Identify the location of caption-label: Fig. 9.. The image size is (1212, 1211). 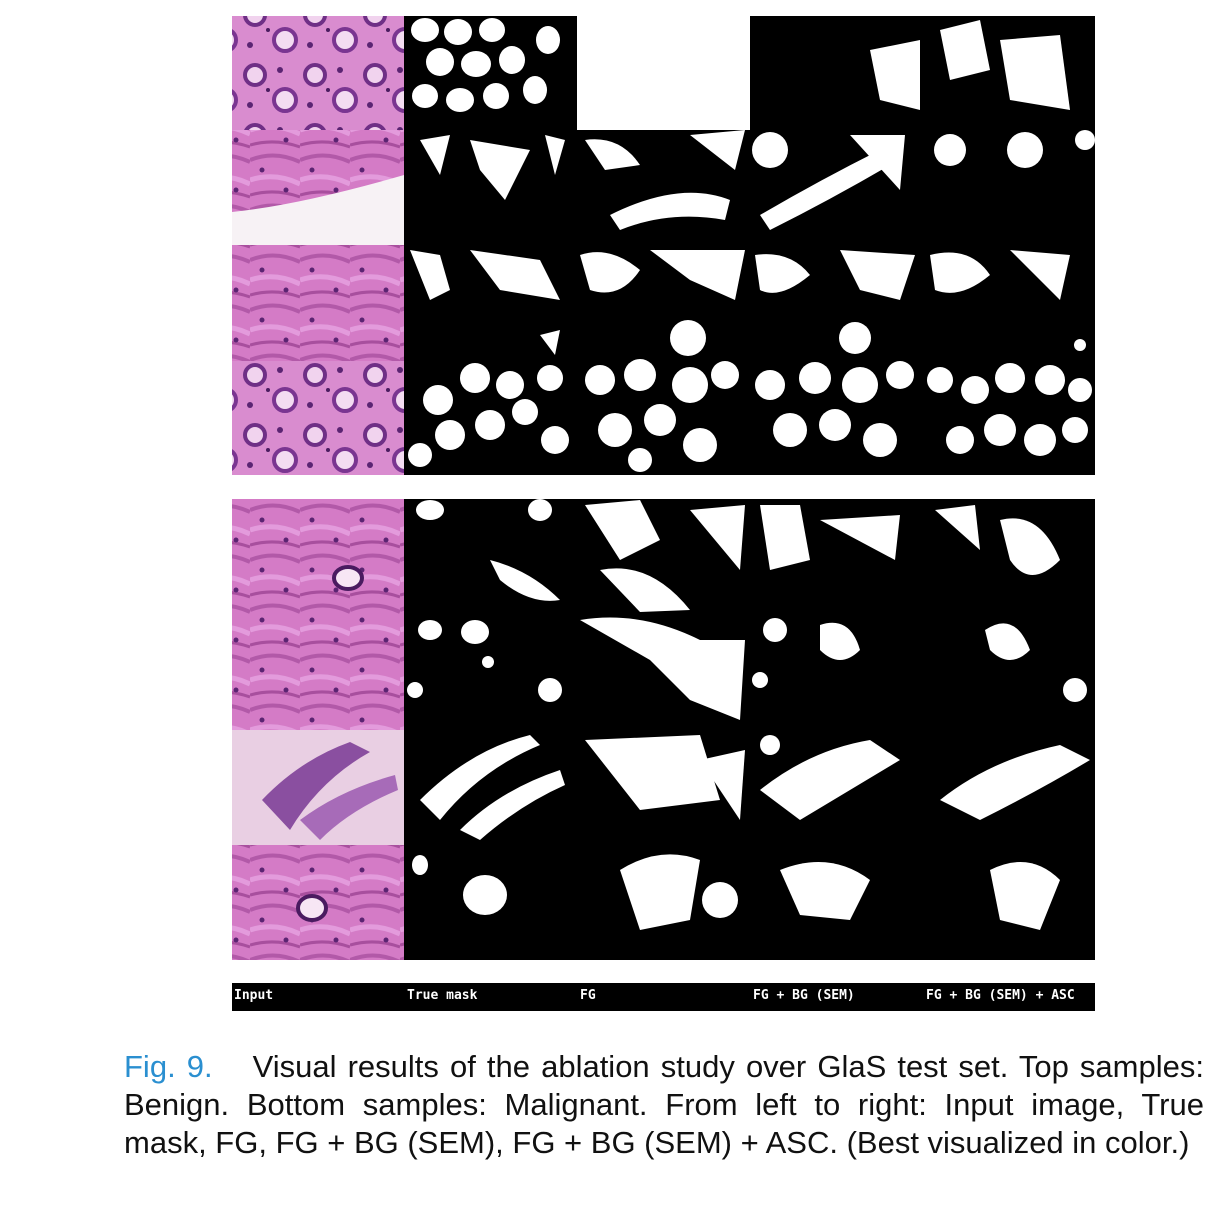
(168, 1066).